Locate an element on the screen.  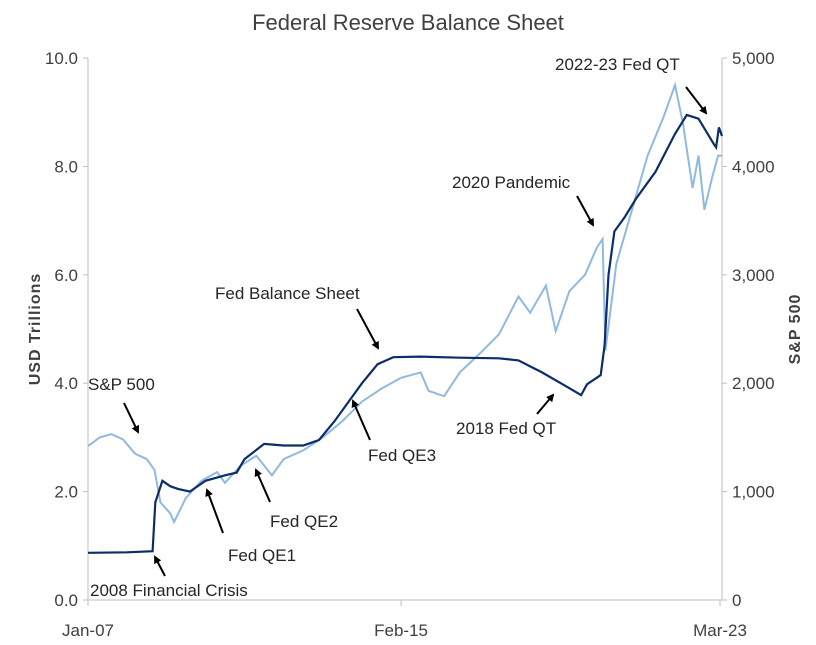
x-tick-label: Jan-07 is located at coordinates (88, 630).